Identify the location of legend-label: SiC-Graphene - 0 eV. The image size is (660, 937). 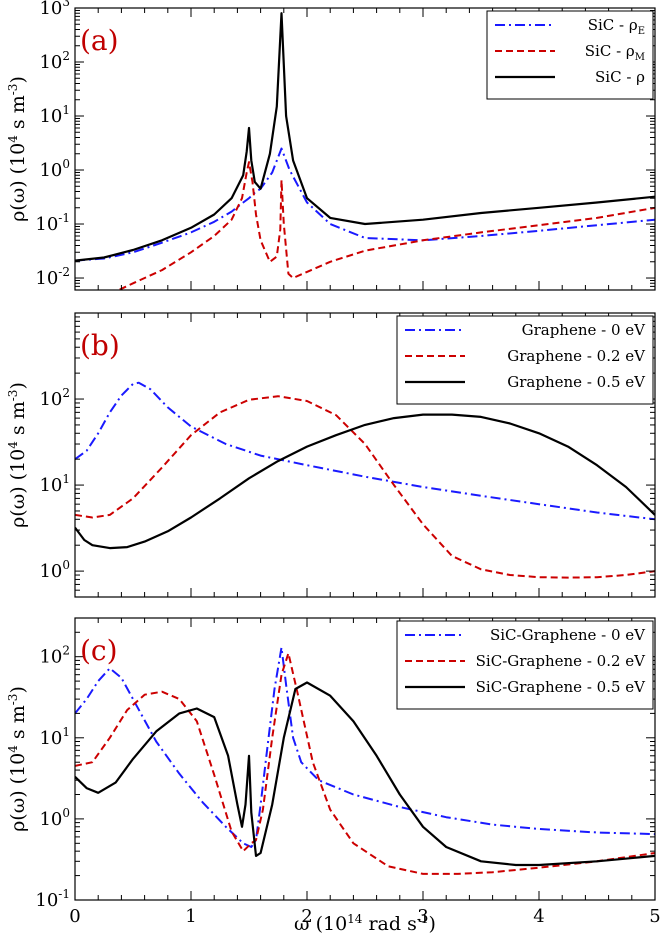
(568, 635).